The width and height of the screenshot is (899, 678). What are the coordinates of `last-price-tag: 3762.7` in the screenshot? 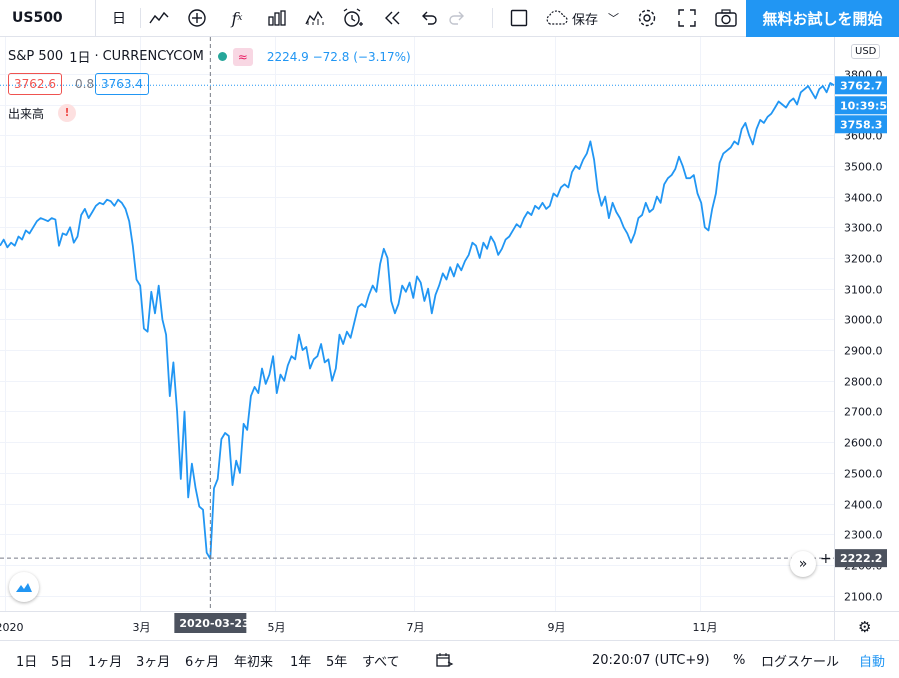 It's located at (861, 85).